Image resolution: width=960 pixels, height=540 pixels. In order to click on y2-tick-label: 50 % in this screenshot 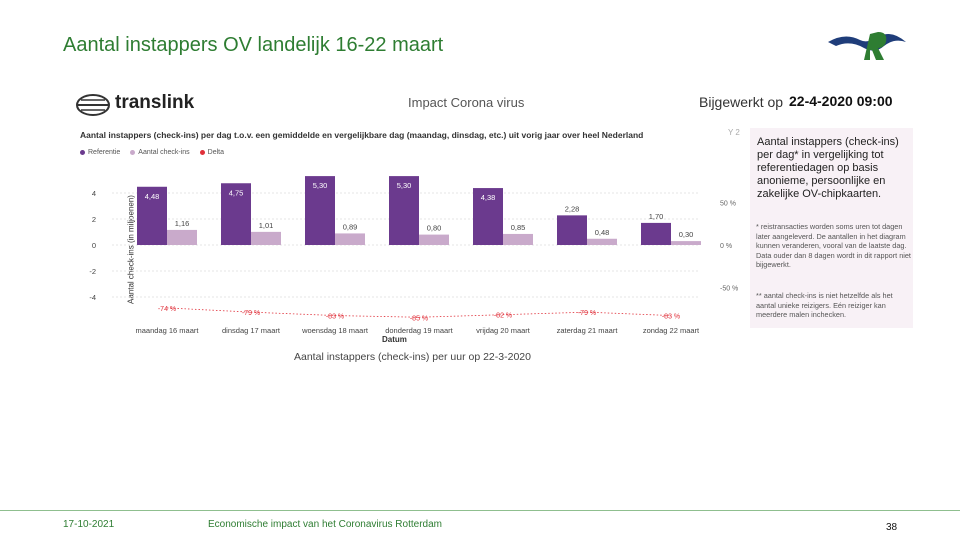, I will do `click(728, 204)`.